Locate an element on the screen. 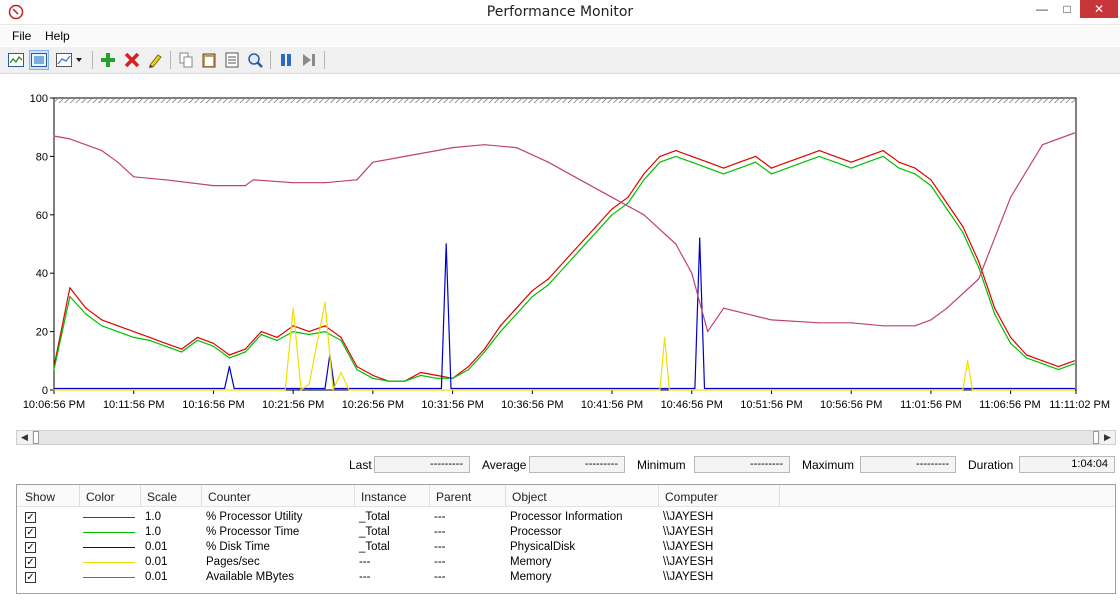 This screenshot has height=602, width=1120. legend-row: ✓ 0.01 Pages/sec --- --- Memory \\JAYESH is located at coordinates (566, 562).